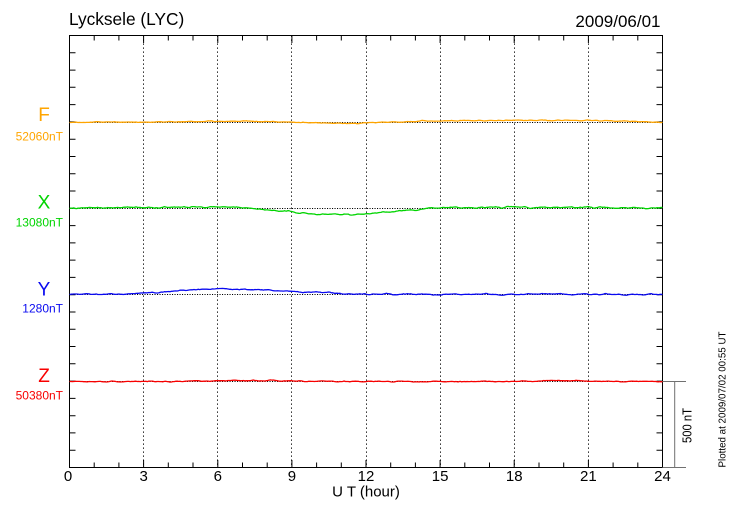 This screenshot has width=730, height=520. What do you see at coordinates (42, 308) in the screenshot?
I see `svg-text: 1280nT` at bounding box center [42, 308].